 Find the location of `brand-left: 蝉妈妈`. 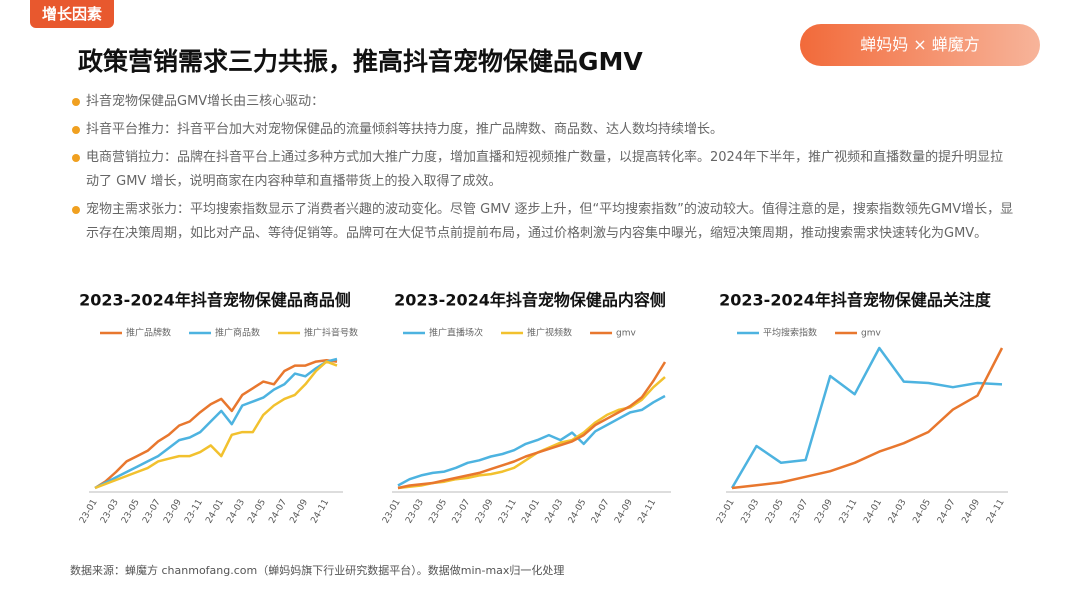

brand-left: 蝉妈妈 is located at coordinates (884, 44).